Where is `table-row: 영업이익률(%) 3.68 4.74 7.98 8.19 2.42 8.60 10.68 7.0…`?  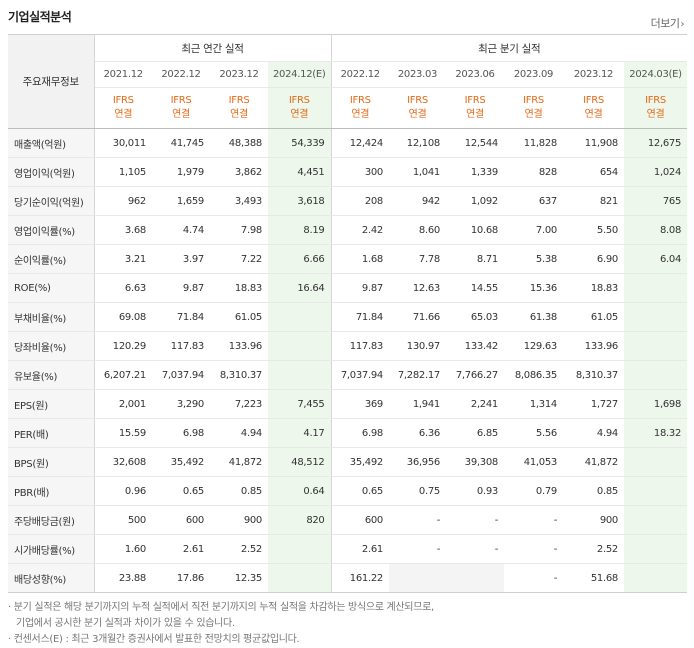
table-row: 영업이익률(%) 3.68 4.74 7.98 8.19 2.42 8.60 10.68 7.0… is located at coordinates (348, 230).